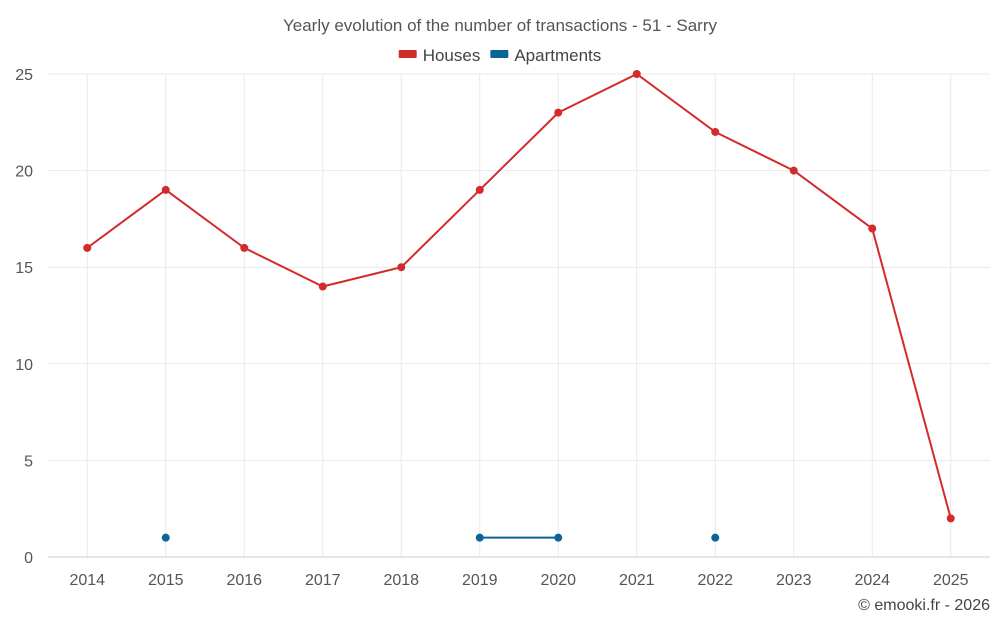 The height and width of the screenshot is (625, 1000). I want to click on x-tick-label: 2016, so click(244, 580).